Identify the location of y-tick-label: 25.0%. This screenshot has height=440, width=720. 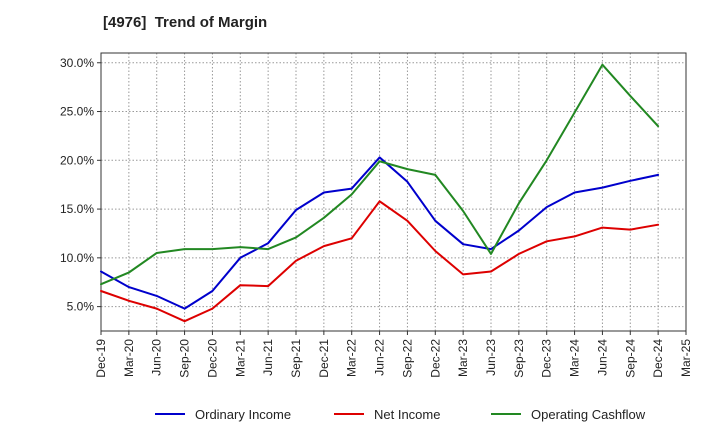
(77, 112).